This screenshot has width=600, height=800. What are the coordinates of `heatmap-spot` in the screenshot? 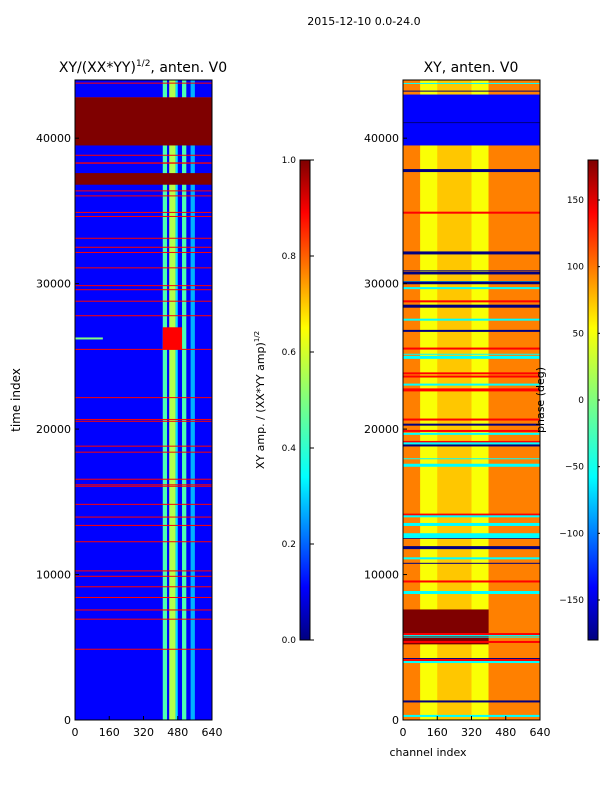 It's located at (172, 338).